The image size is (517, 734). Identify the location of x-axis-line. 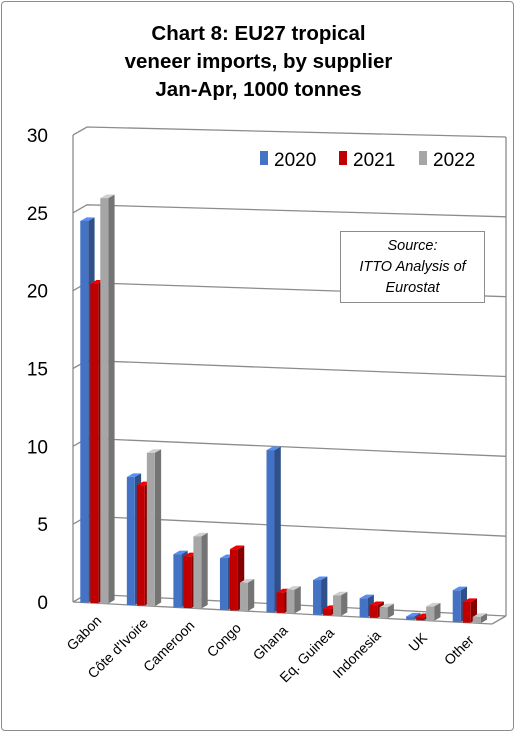
(282, 613).